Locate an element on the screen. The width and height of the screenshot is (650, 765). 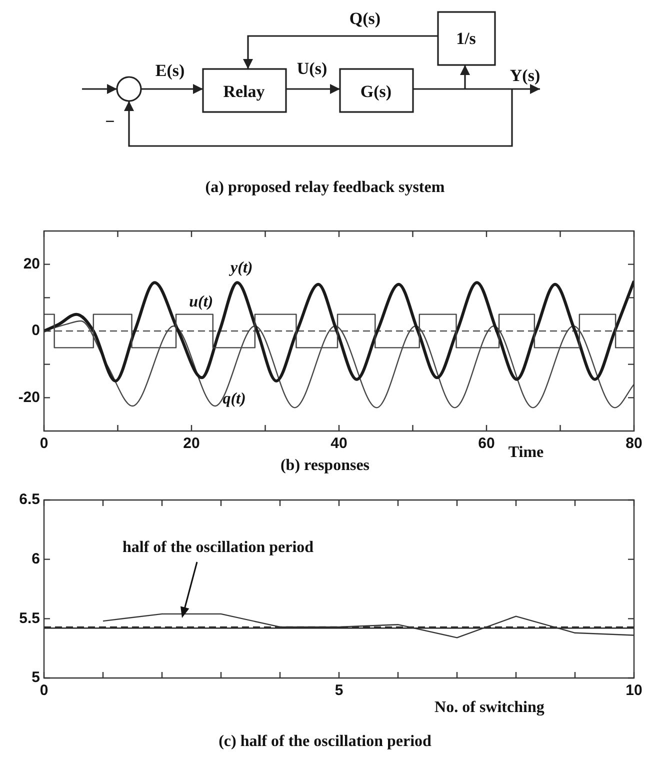
x-tick-label: 5 is located at coordinates (339, 691).